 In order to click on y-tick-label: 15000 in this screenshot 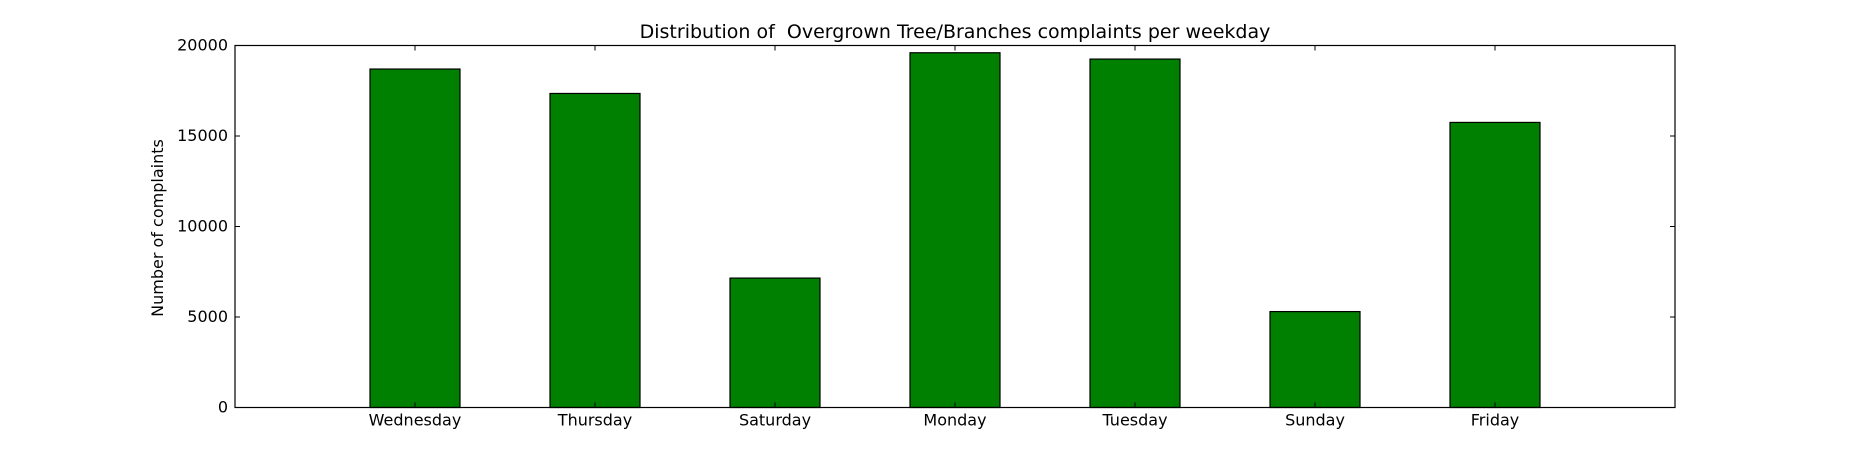, I will do `click(202, 135)`.